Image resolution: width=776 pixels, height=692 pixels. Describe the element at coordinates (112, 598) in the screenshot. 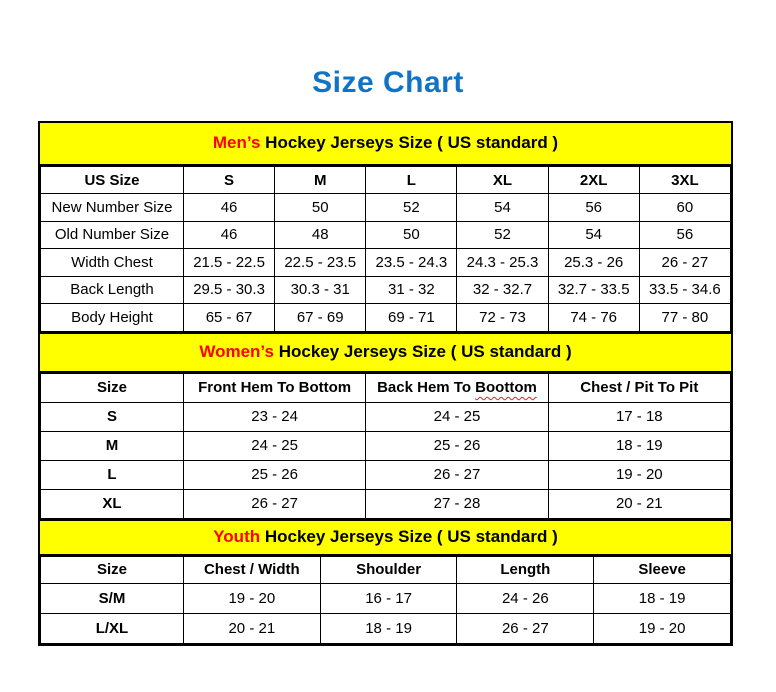

I see `row-label: S/M` at that location.